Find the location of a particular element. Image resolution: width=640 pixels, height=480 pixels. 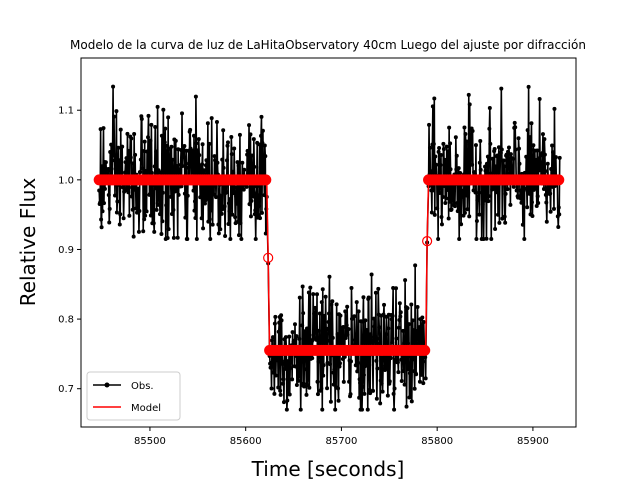

legend: Obs. Model is located at coordinates (133, 396).